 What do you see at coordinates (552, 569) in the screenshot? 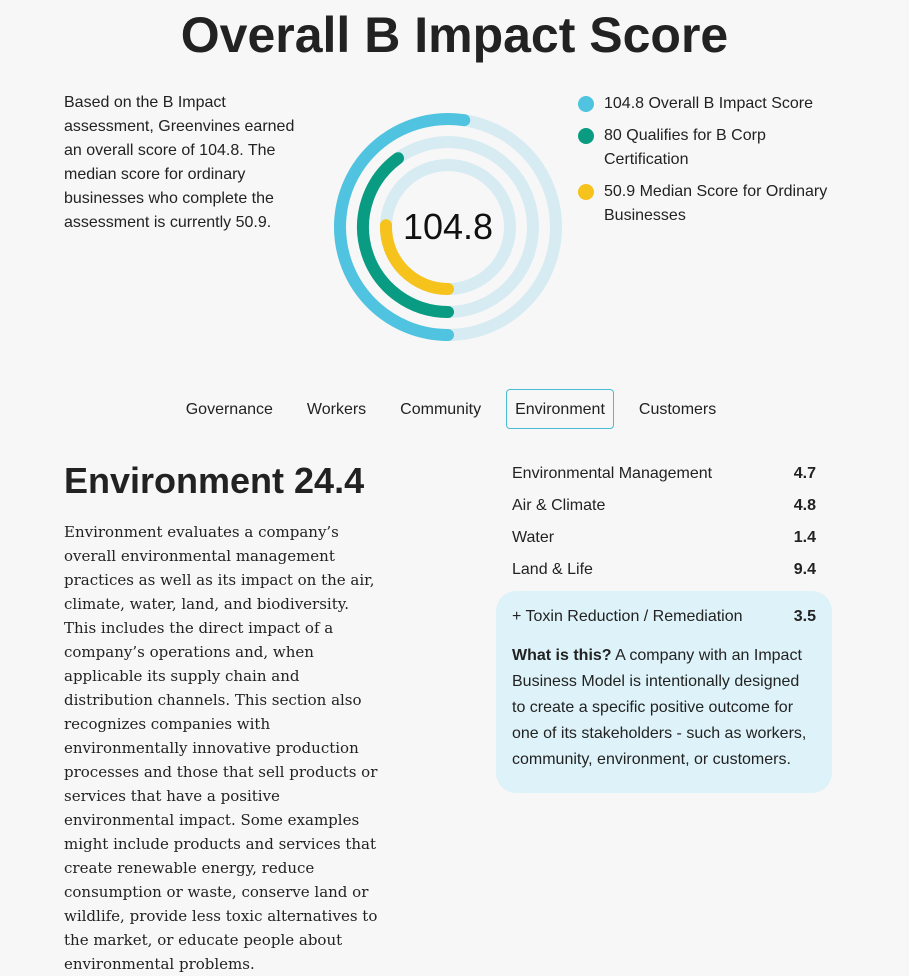
I see `score-label: Land & Life` at bounding box center [552, 569].